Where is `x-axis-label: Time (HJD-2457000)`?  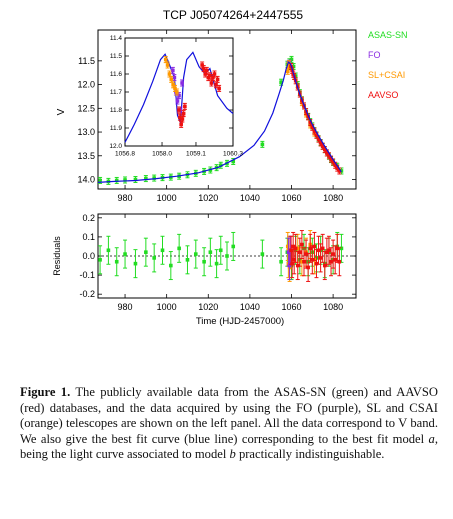 x-axis-label: Time (HJD-2457000) is located at coordinates (240, 321).